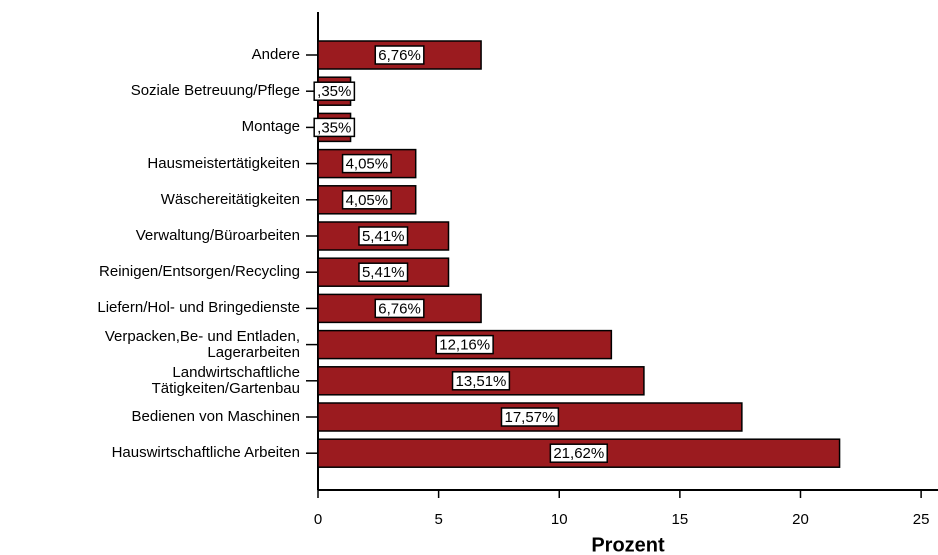 This screenshot has width=938, height=555. Describe the element at coordinates (921, 519) in the screenshot. I see `x-tick-label: 25` at that location.